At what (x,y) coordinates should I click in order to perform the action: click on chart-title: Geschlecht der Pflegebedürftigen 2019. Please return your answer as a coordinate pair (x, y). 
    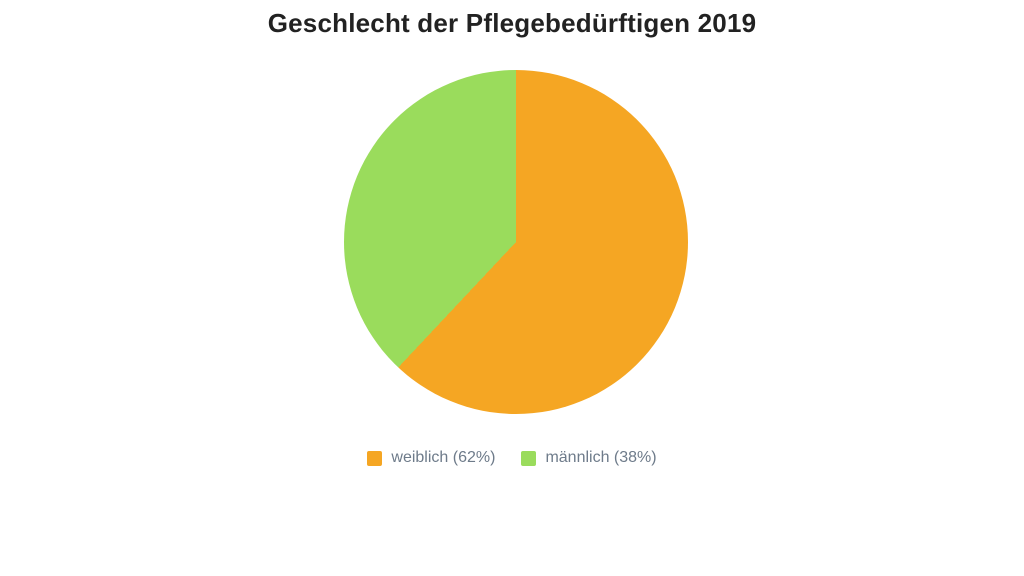
    Looking at the image, I should click on (512, 23).